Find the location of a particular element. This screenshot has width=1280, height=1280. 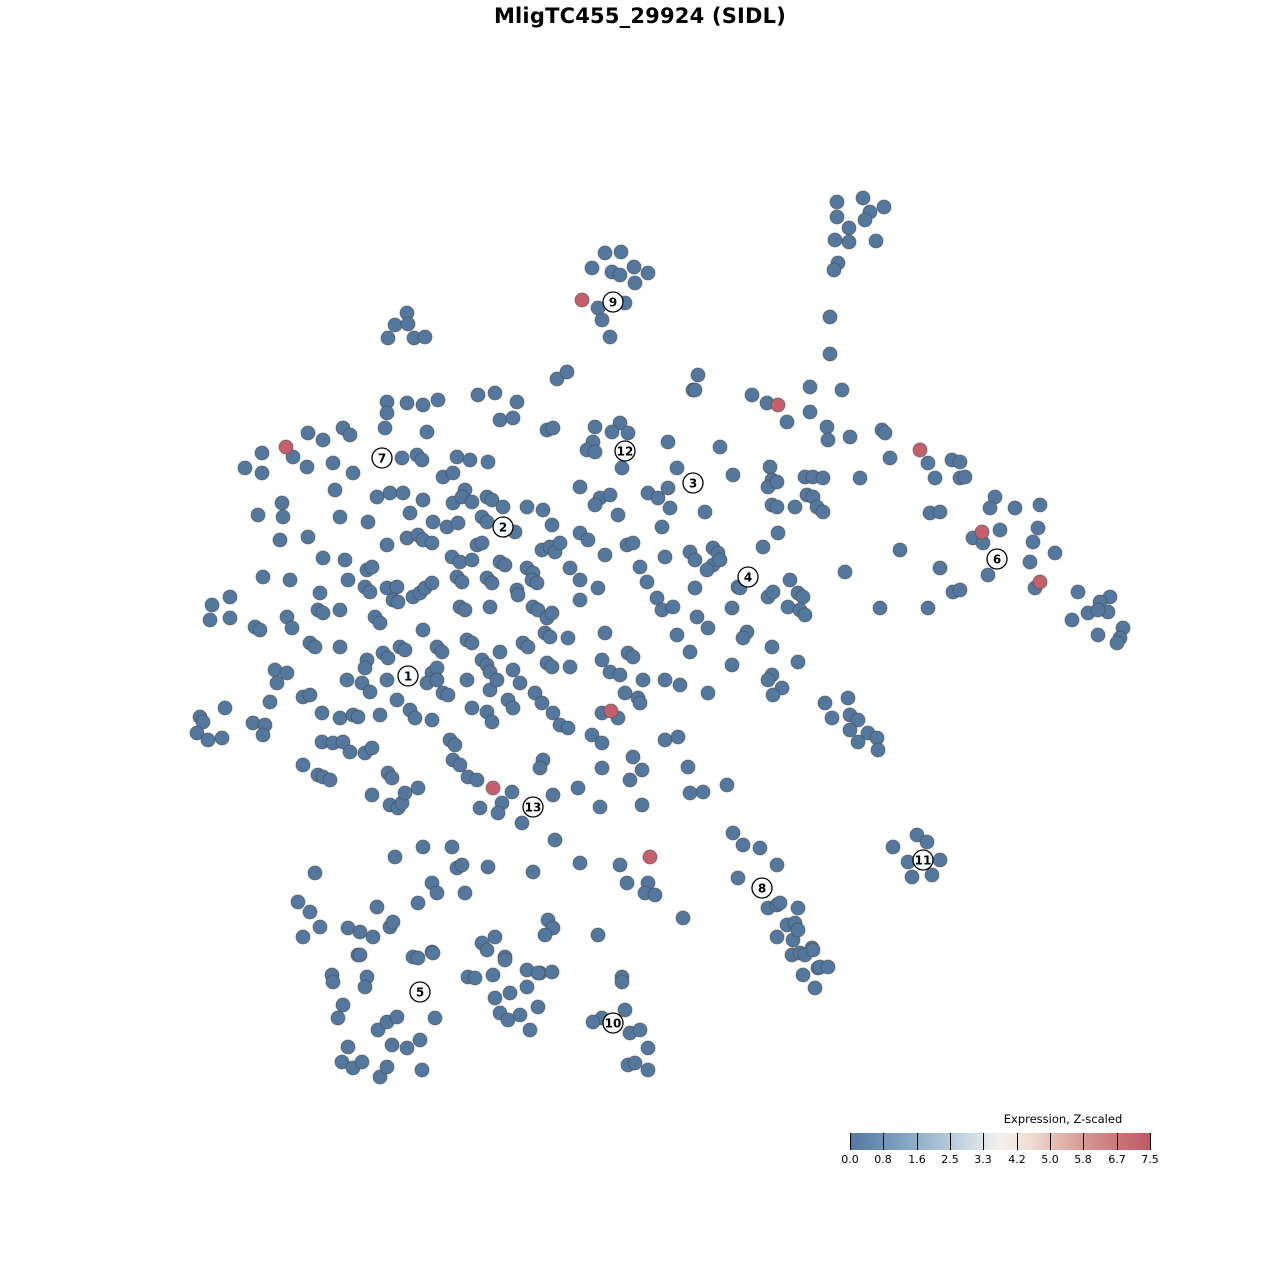

cluster-label: 4 is located at coordinates (748, 578).